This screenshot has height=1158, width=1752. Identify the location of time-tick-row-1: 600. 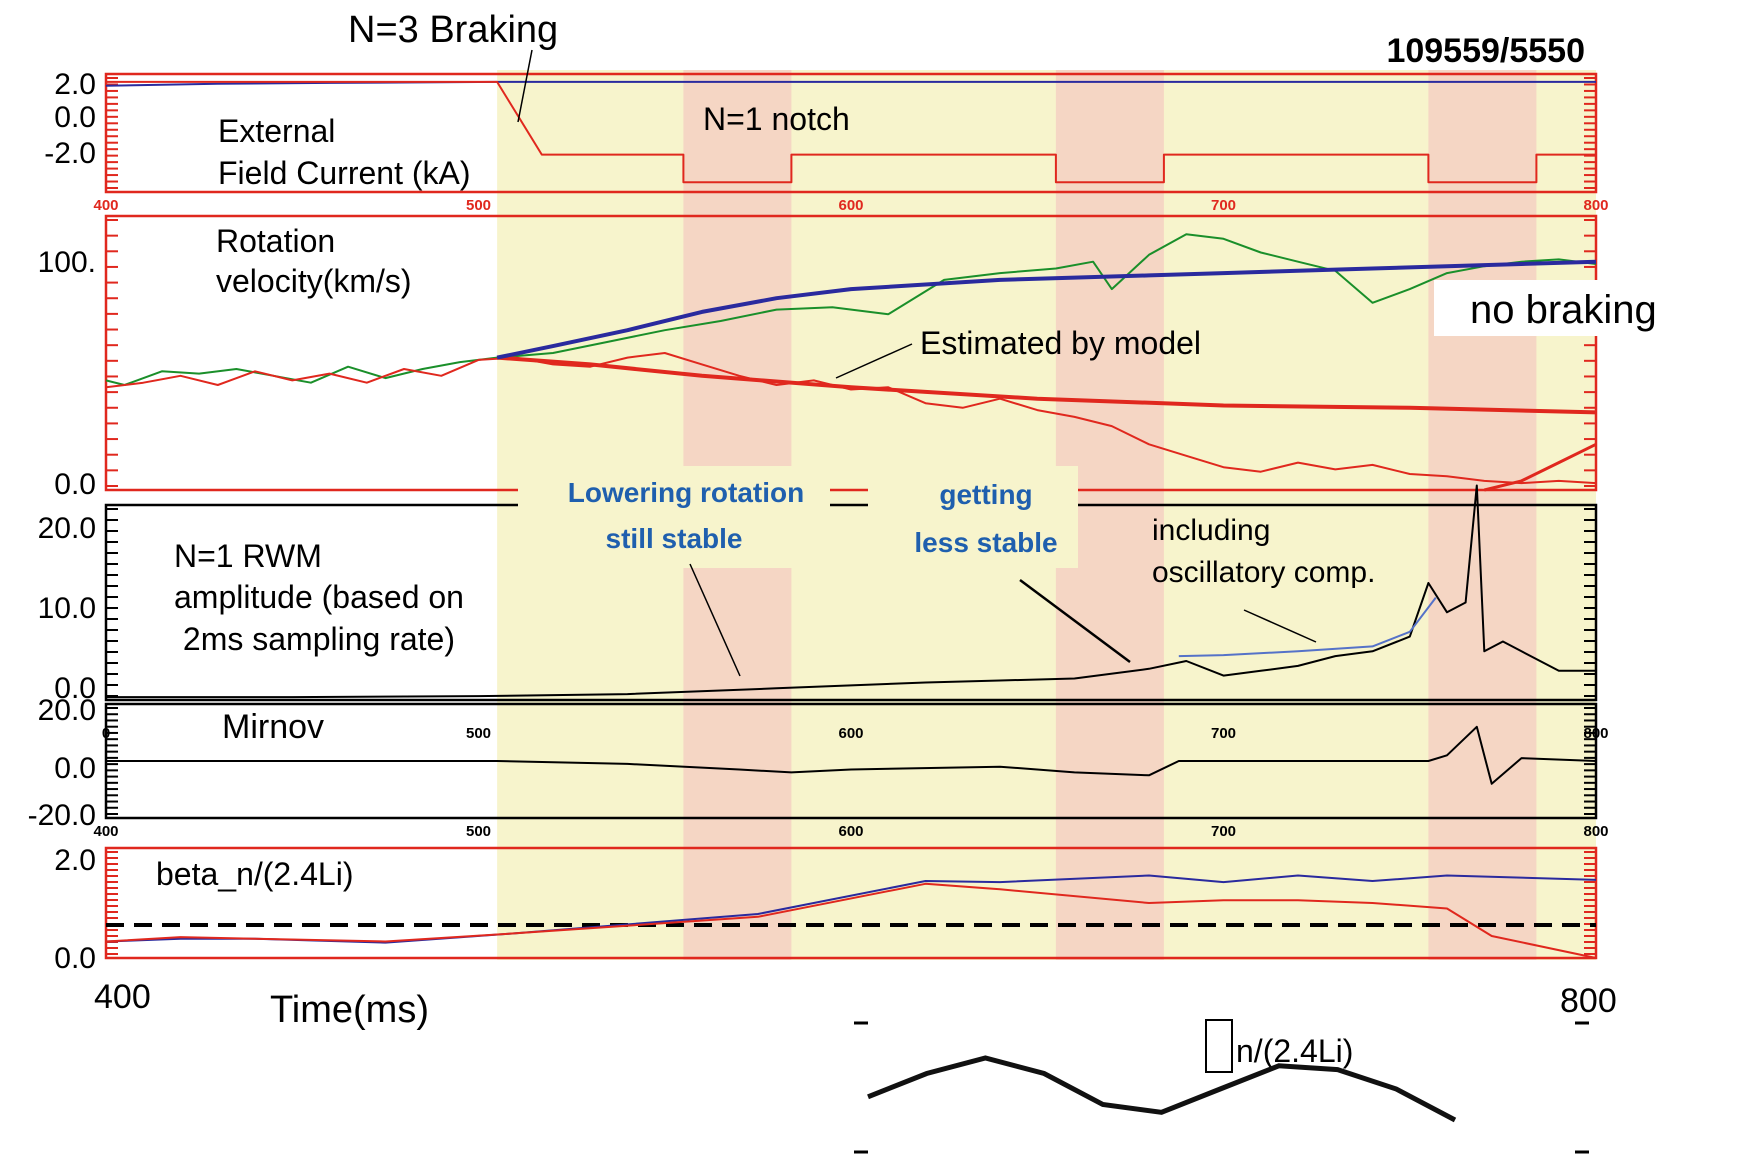
(850, 205).